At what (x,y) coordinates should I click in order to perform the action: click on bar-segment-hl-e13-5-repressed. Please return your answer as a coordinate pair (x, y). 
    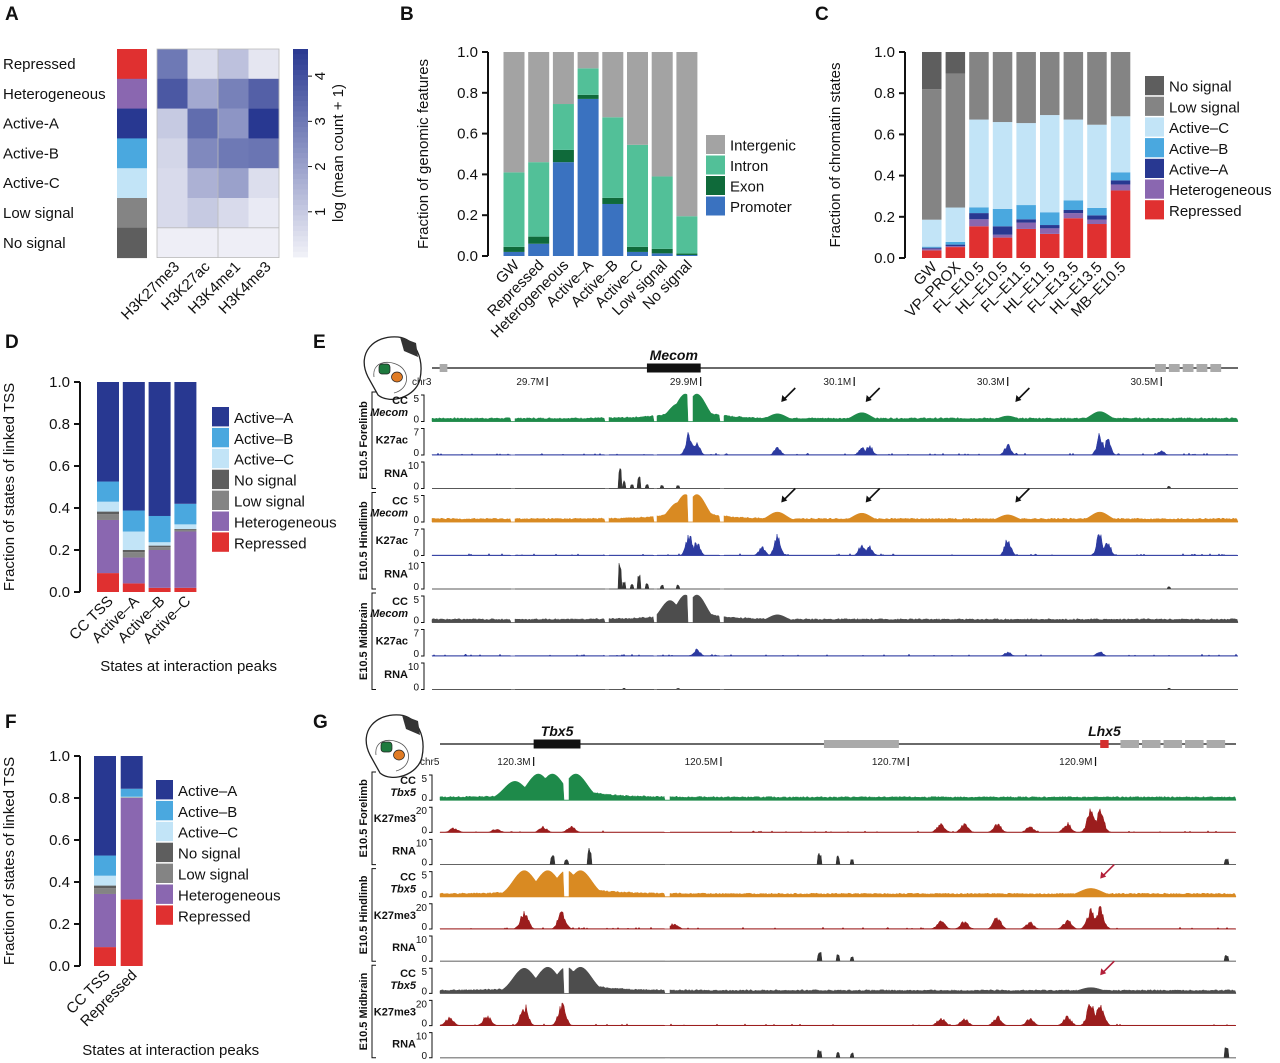
    Looking at the image, I should click on (1097, 241).